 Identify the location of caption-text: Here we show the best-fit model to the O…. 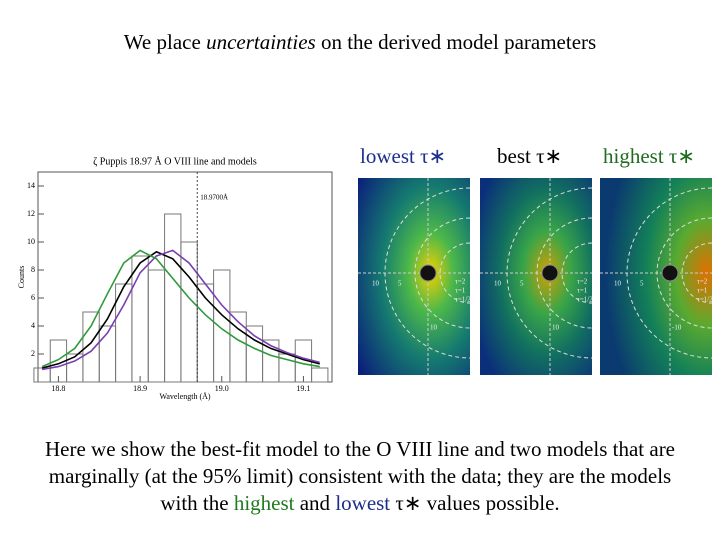
(360, 476).